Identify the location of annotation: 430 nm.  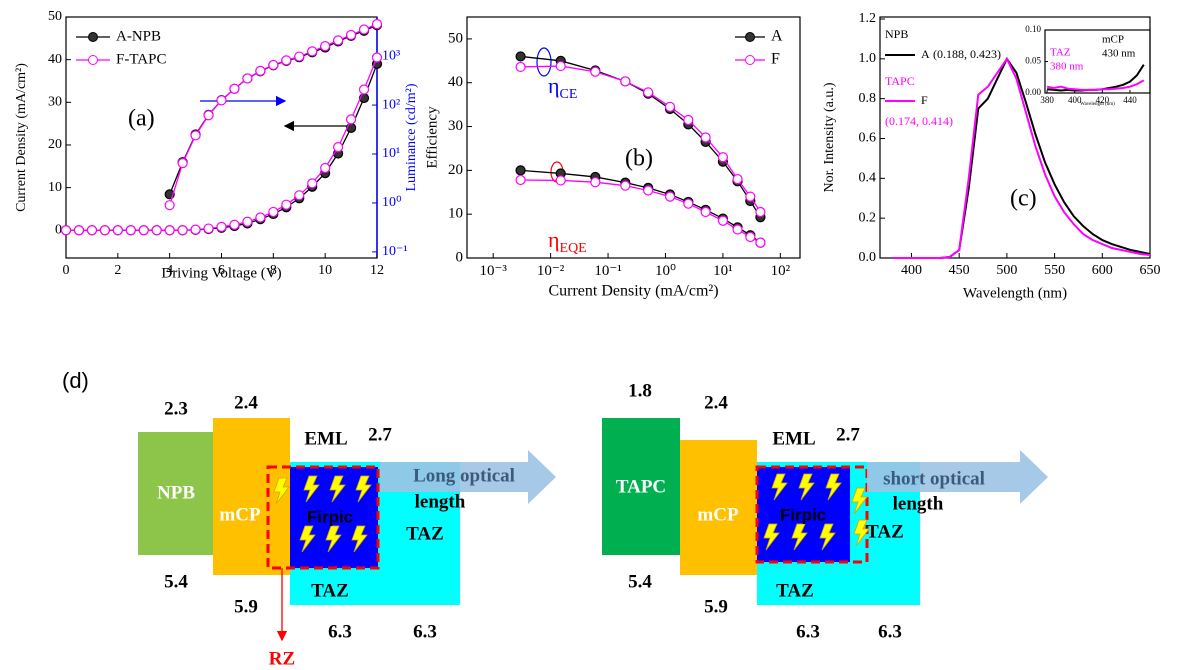
(1119, 54).